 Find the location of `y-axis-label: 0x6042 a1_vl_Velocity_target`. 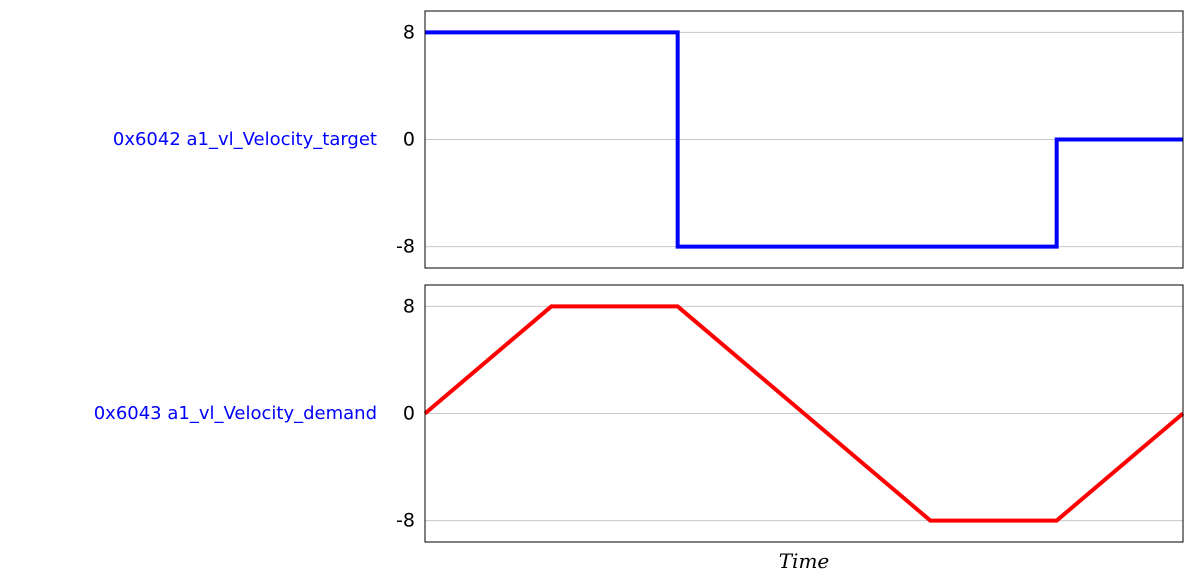

y-axis-label: 0x6042 a1_vl_Velocity_target is located at coordinates (245, 139).